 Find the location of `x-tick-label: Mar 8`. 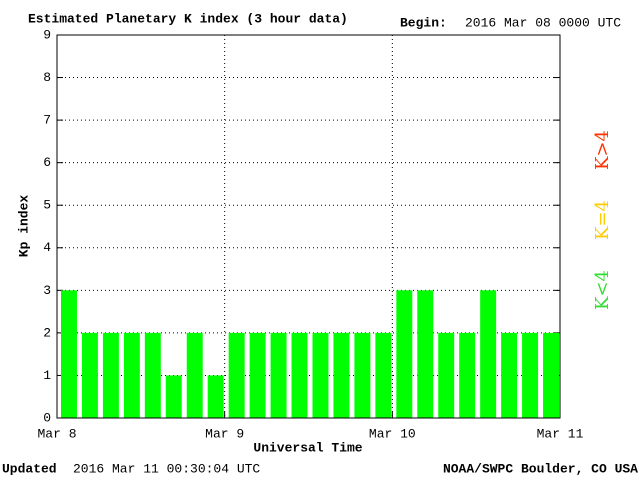

x-tick-label: Mar 8 is located at coordinates (56, 433).